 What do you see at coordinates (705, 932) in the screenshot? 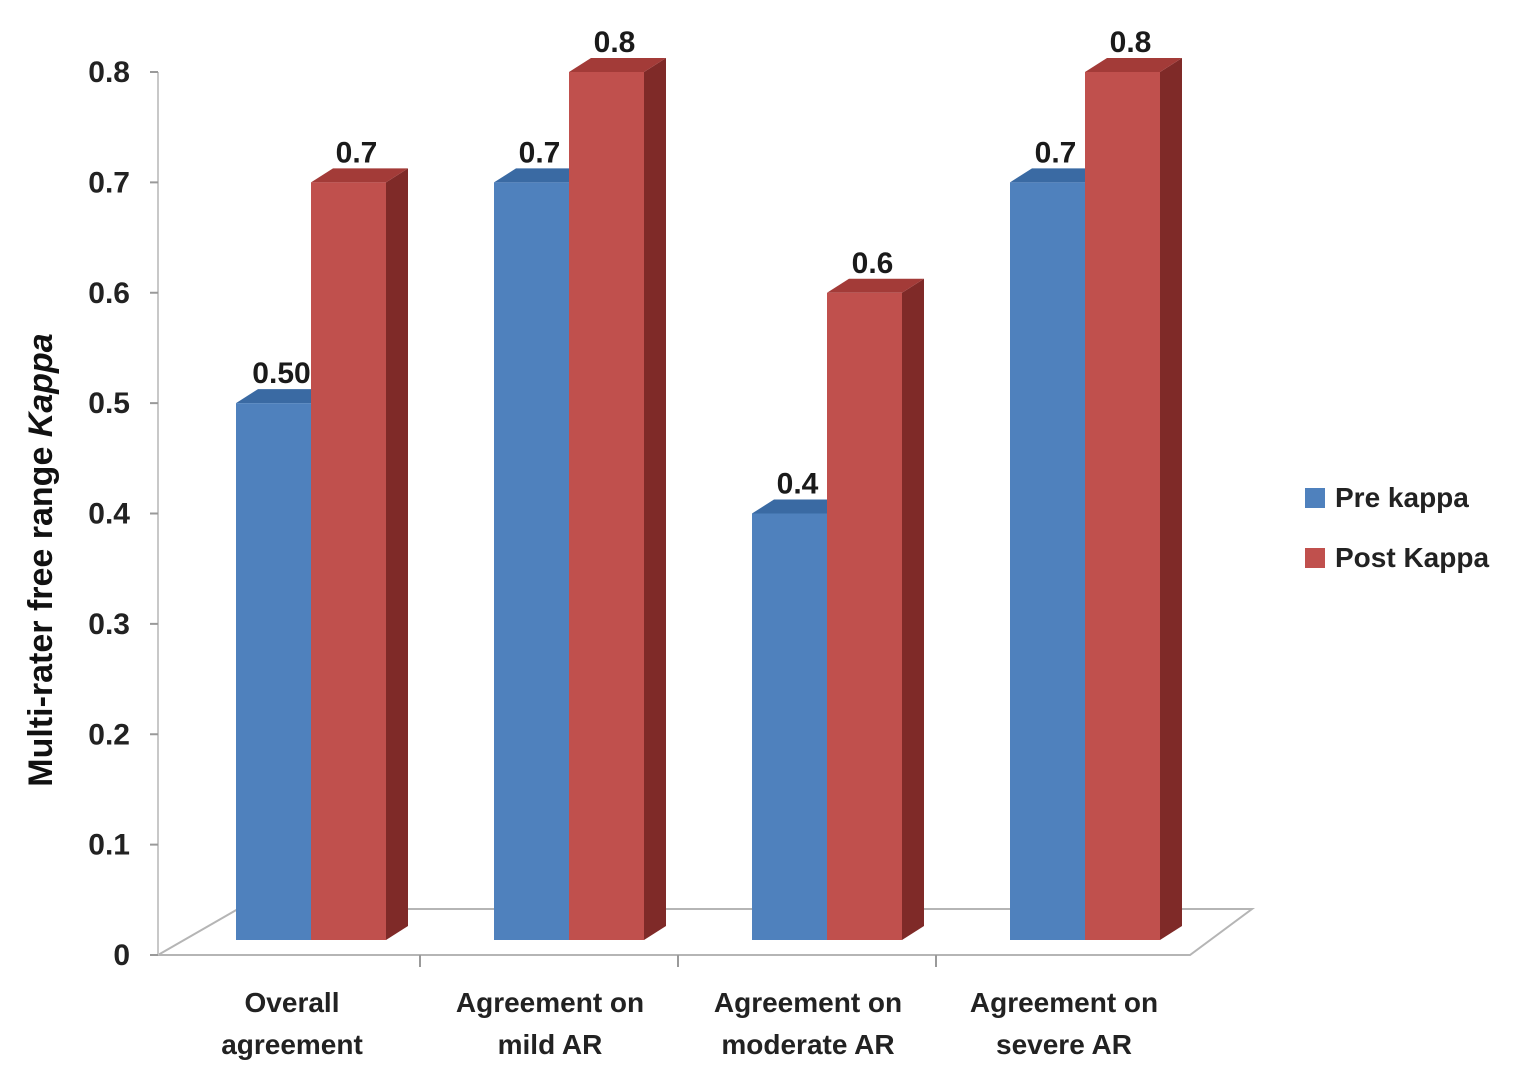
I see `floor-plane` at bounding box center [705, 932].